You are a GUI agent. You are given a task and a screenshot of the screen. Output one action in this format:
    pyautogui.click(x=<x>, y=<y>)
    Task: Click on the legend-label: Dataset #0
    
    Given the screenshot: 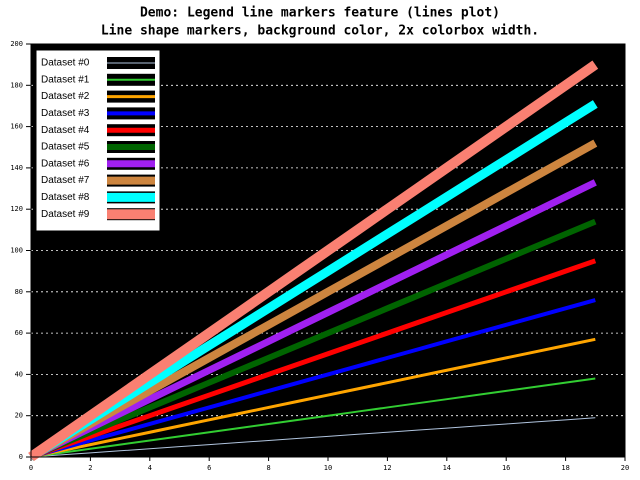 What is the action you would take?
    pyautogui.click(x=65, y=63)
    